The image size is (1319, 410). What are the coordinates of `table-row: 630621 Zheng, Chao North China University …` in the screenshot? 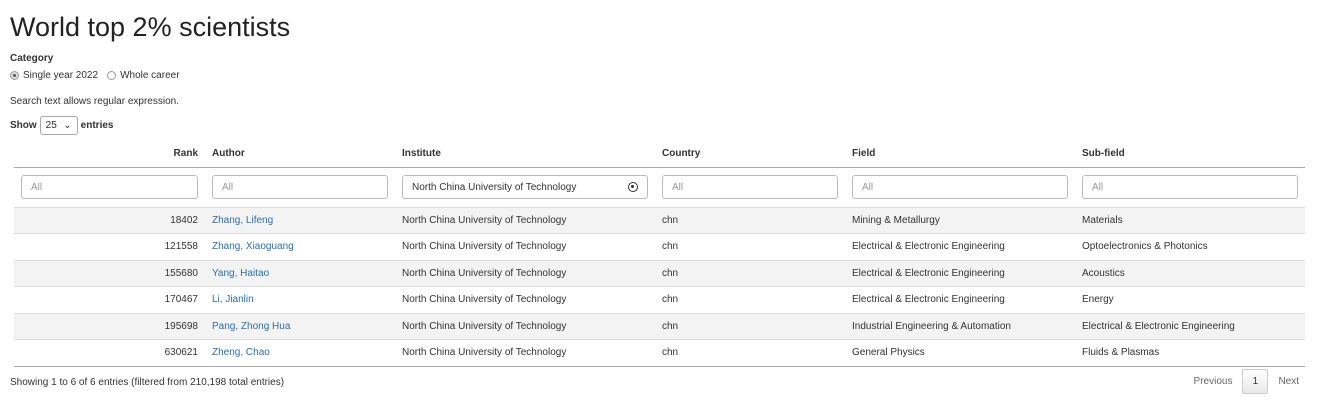 It's located at (659, 353).